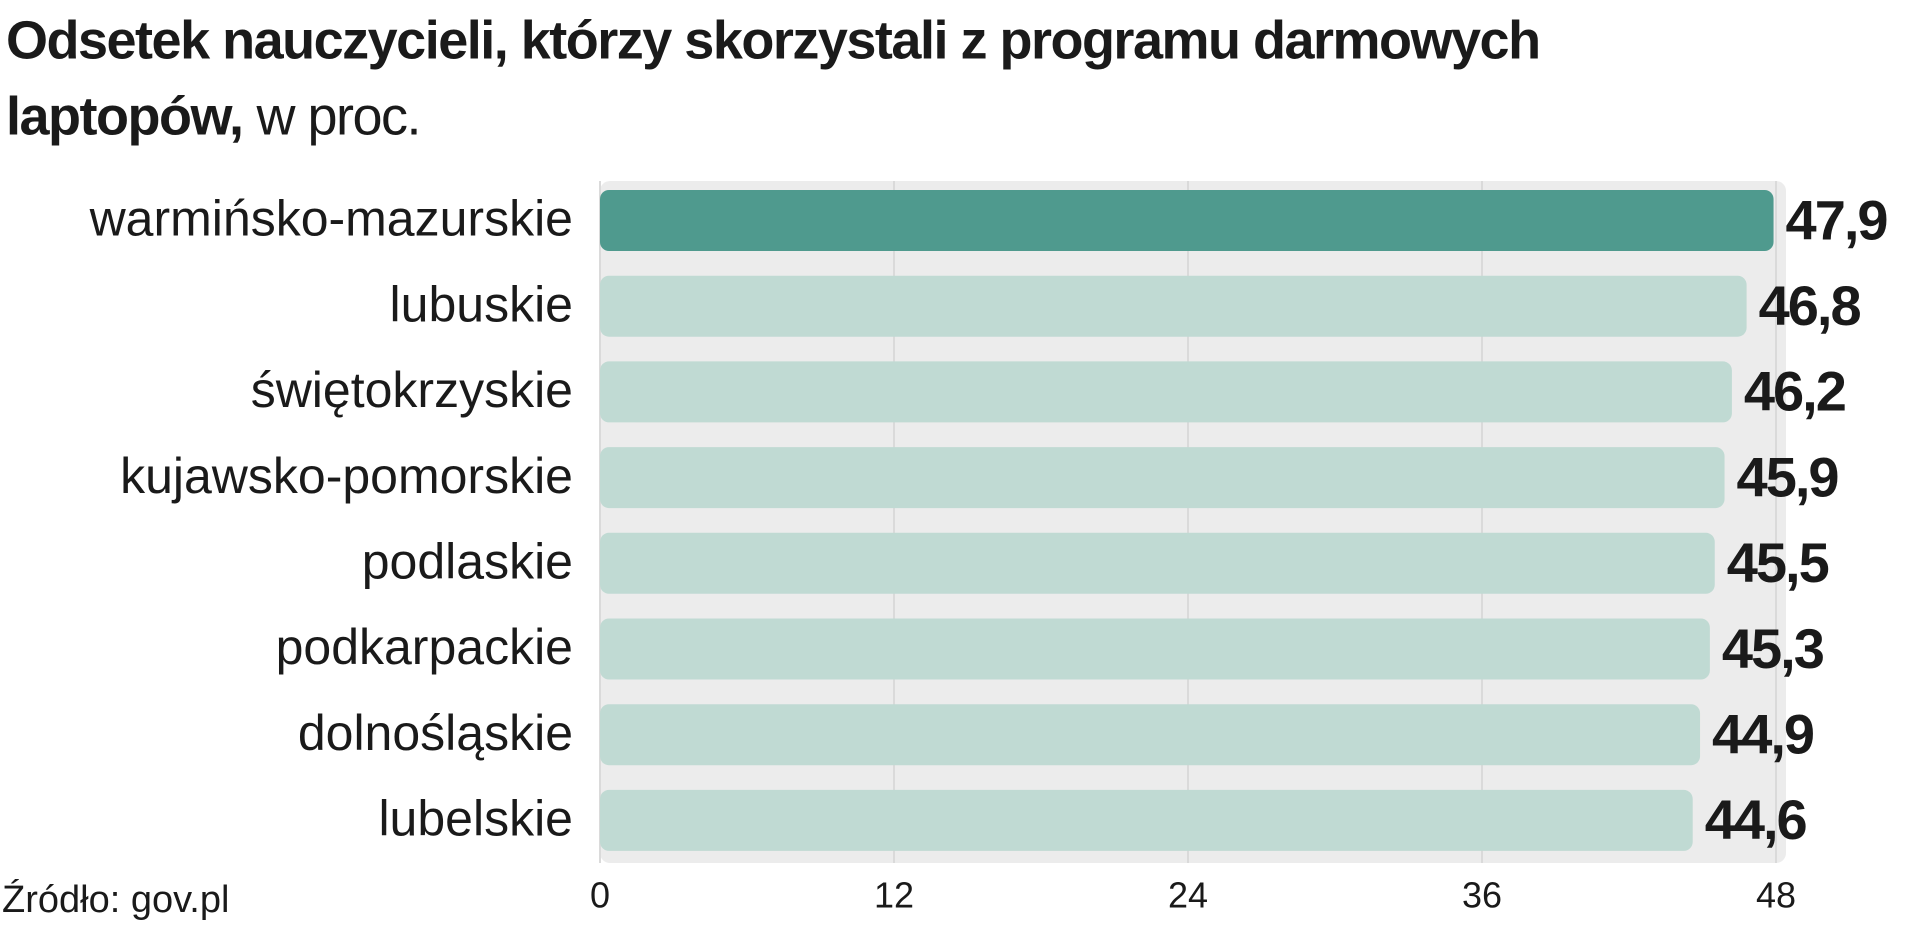 The height and width of the screenshot is (932, 1920). Describe the element at coordinates (600, 895) in the screenshot. I see `x-tick-label: 0` at that location.